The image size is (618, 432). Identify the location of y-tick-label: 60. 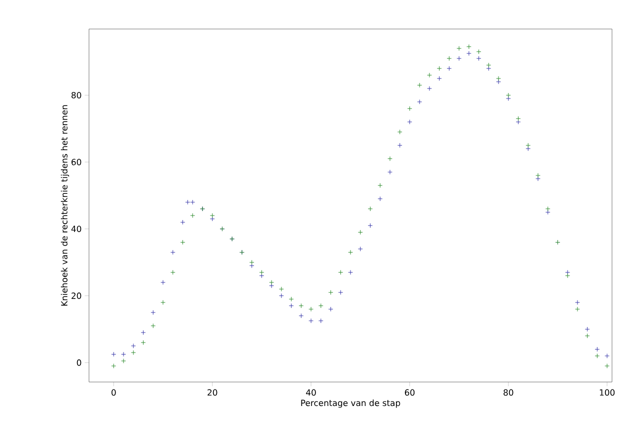
(77, 162).